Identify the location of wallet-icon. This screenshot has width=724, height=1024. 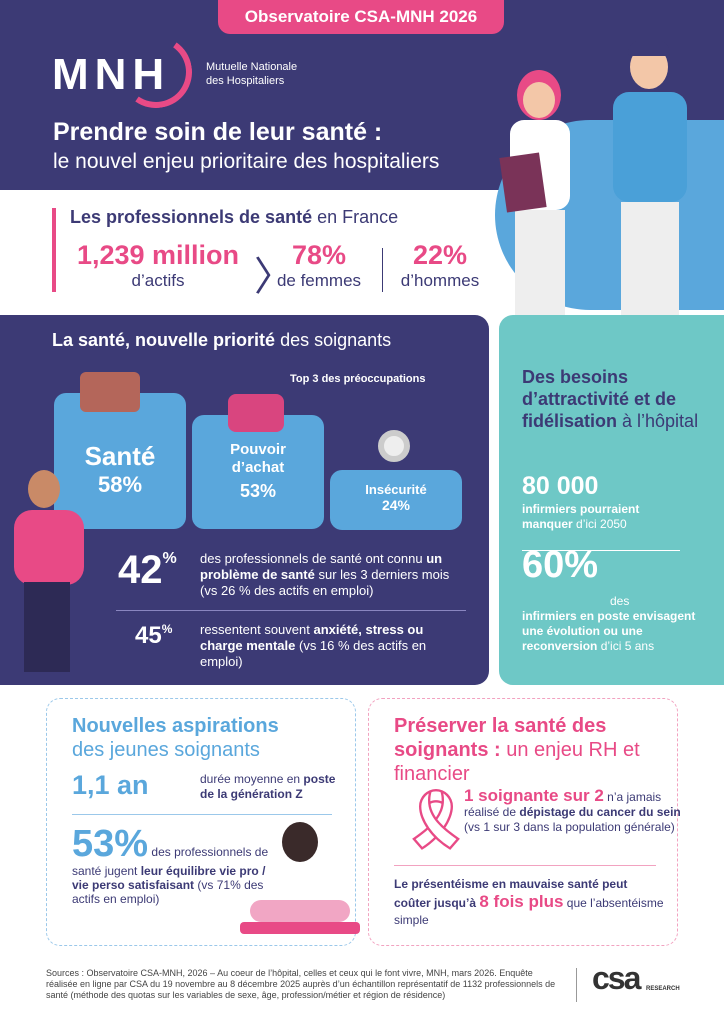
(256, 413).